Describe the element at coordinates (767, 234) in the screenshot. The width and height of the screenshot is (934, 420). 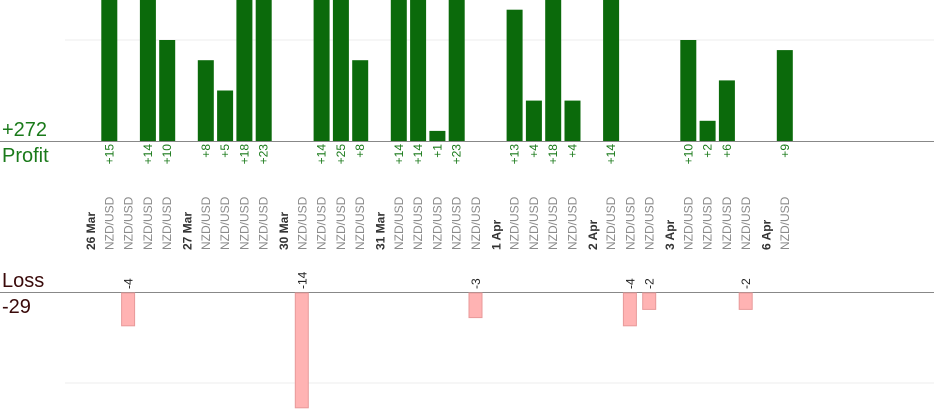
I see `date-label: 6 Apr` at that location.